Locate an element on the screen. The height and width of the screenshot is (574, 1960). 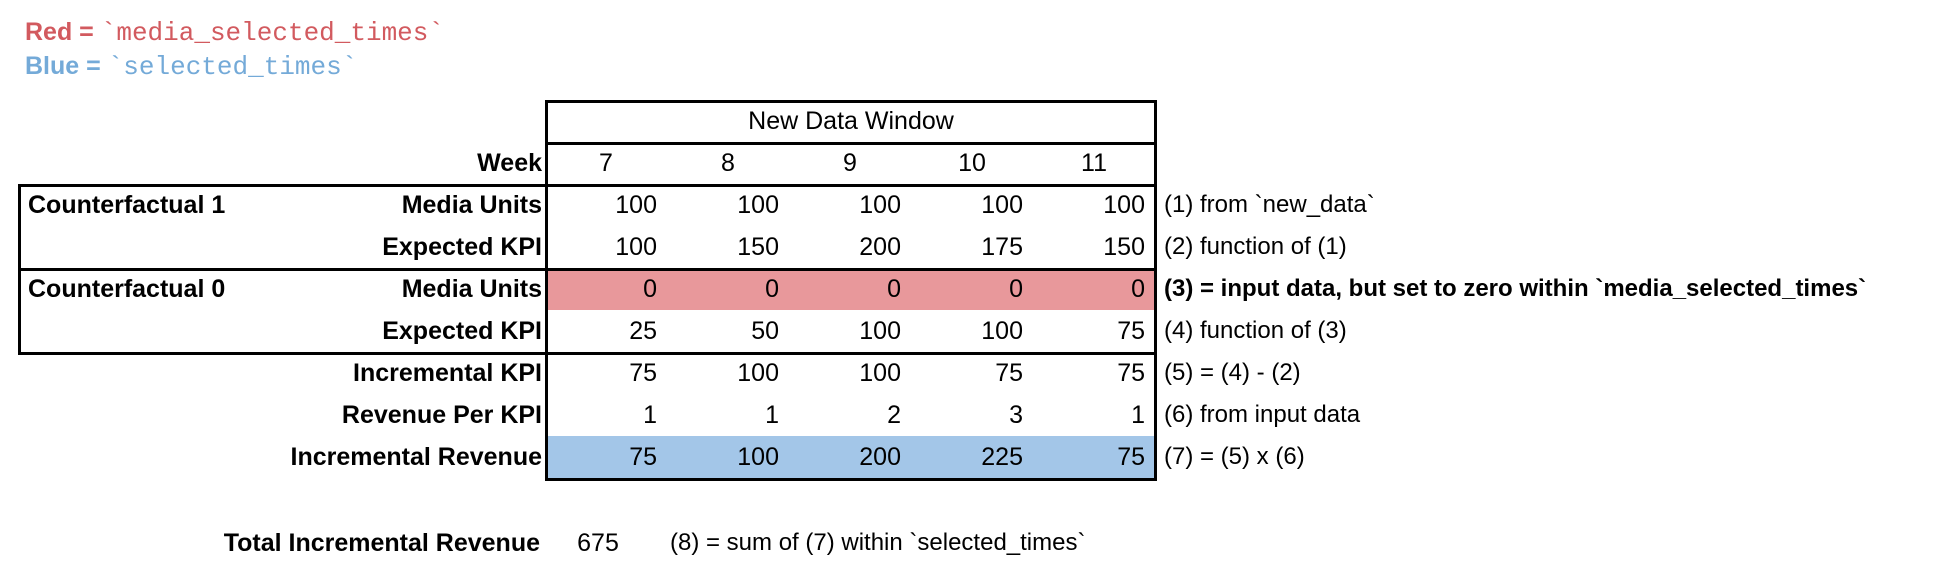
value-cell: 175 is located at coordinates (1002, 247).